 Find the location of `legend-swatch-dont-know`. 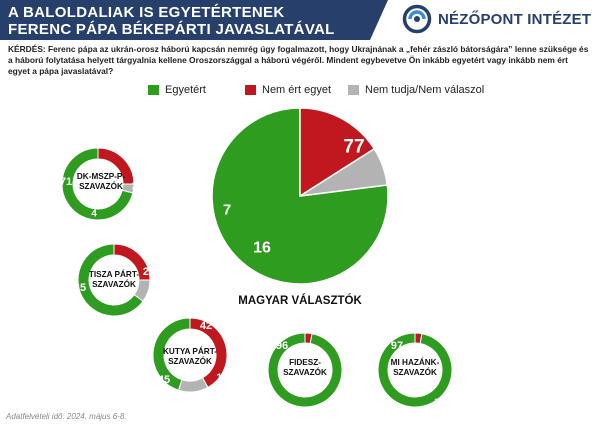

legend-swatch-dont-know is located at coordinates (353, 90).